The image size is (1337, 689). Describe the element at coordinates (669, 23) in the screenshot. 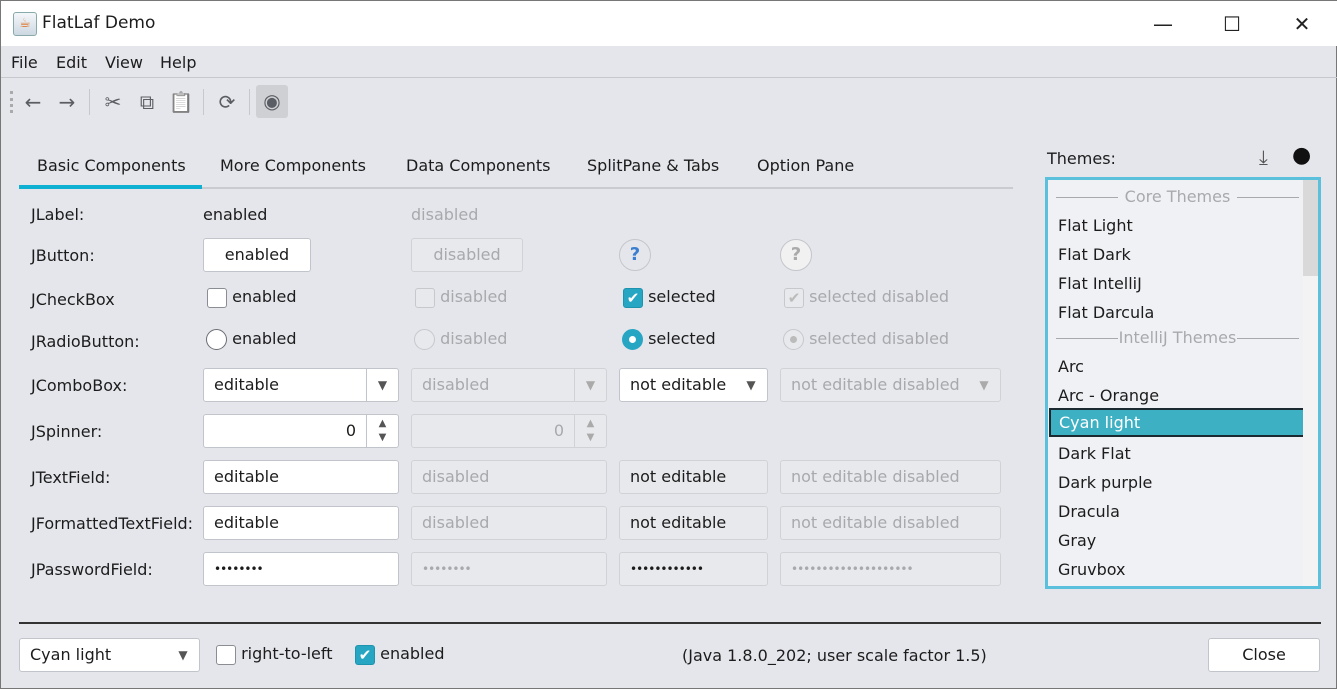

I see `title-bar` at that location.